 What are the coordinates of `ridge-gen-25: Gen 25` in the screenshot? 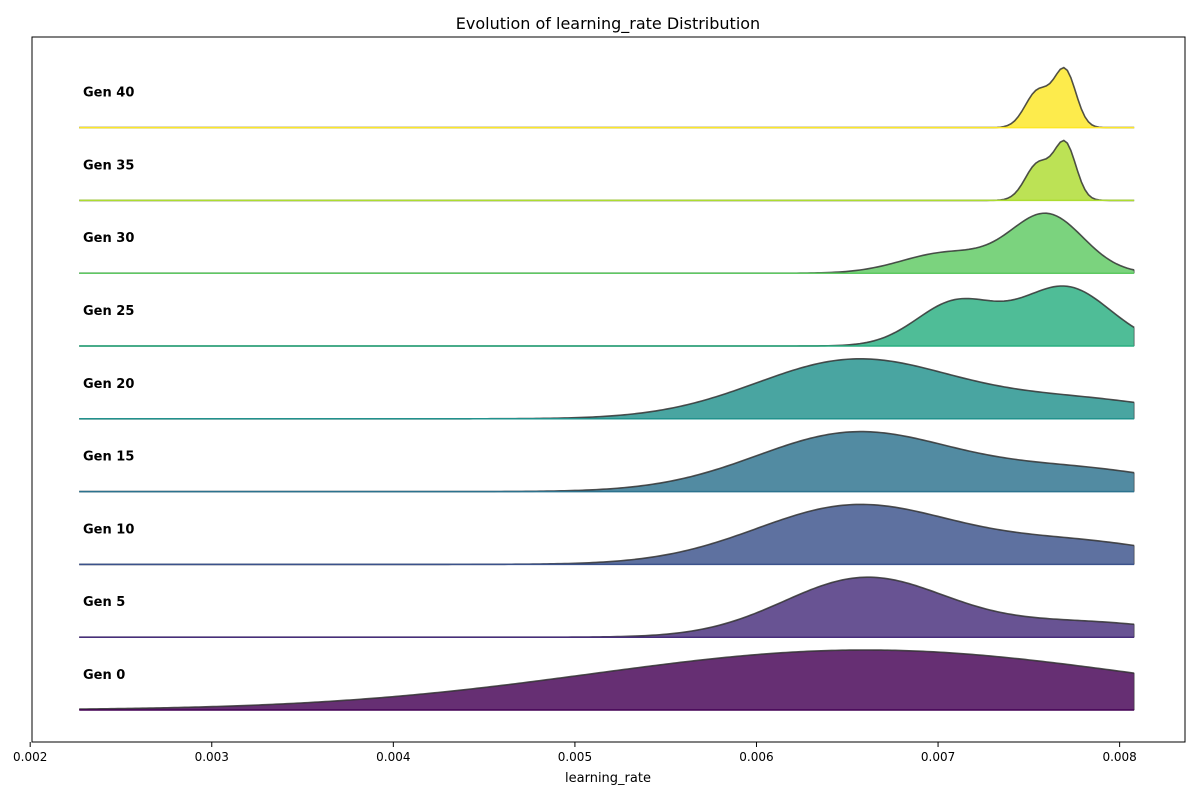 It's located at (607, 316).